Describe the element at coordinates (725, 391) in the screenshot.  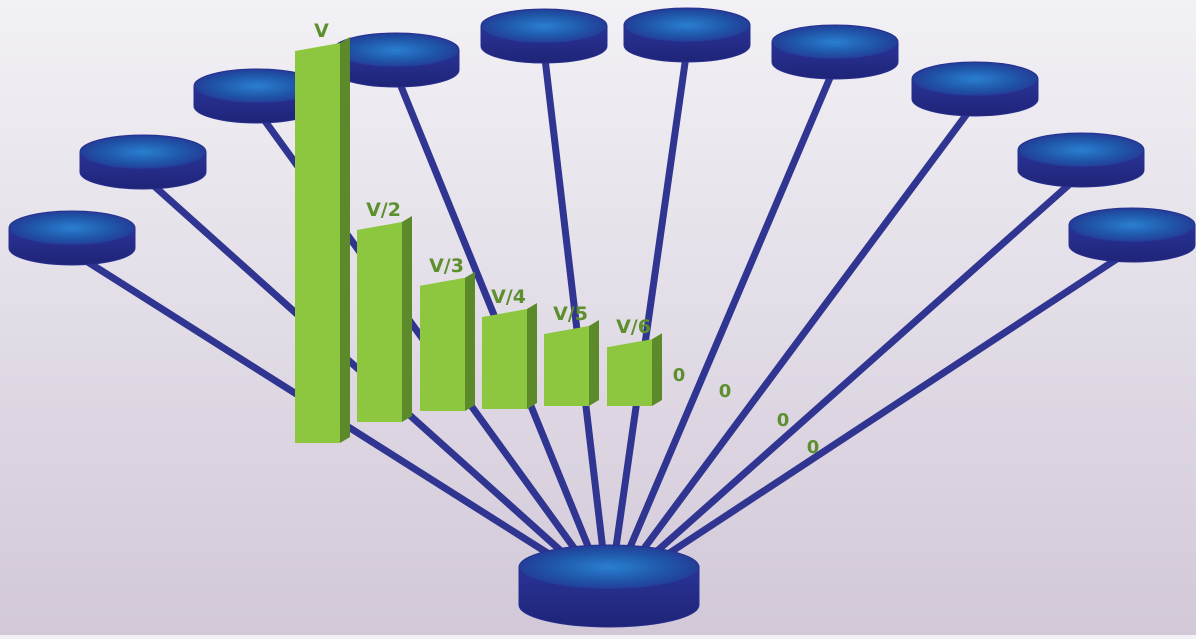
I see `zero-label-2: 0` at that location.